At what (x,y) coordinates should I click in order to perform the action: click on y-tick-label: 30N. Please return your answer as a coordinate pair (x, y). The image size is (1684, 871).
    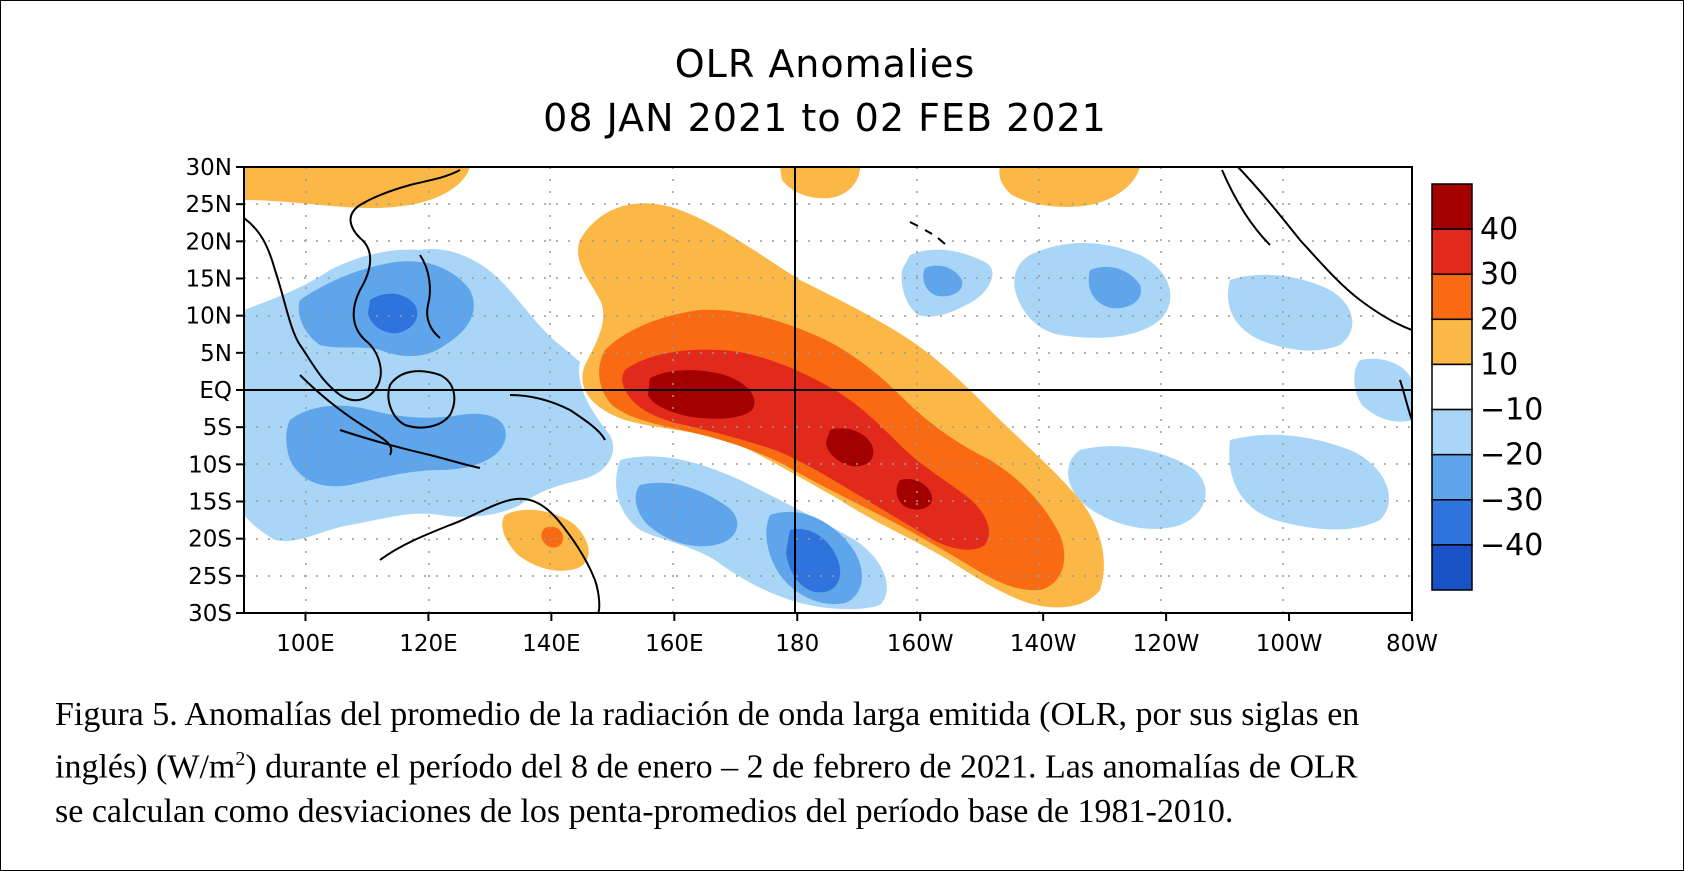
    Looking at the image, I should click on (209, 168).